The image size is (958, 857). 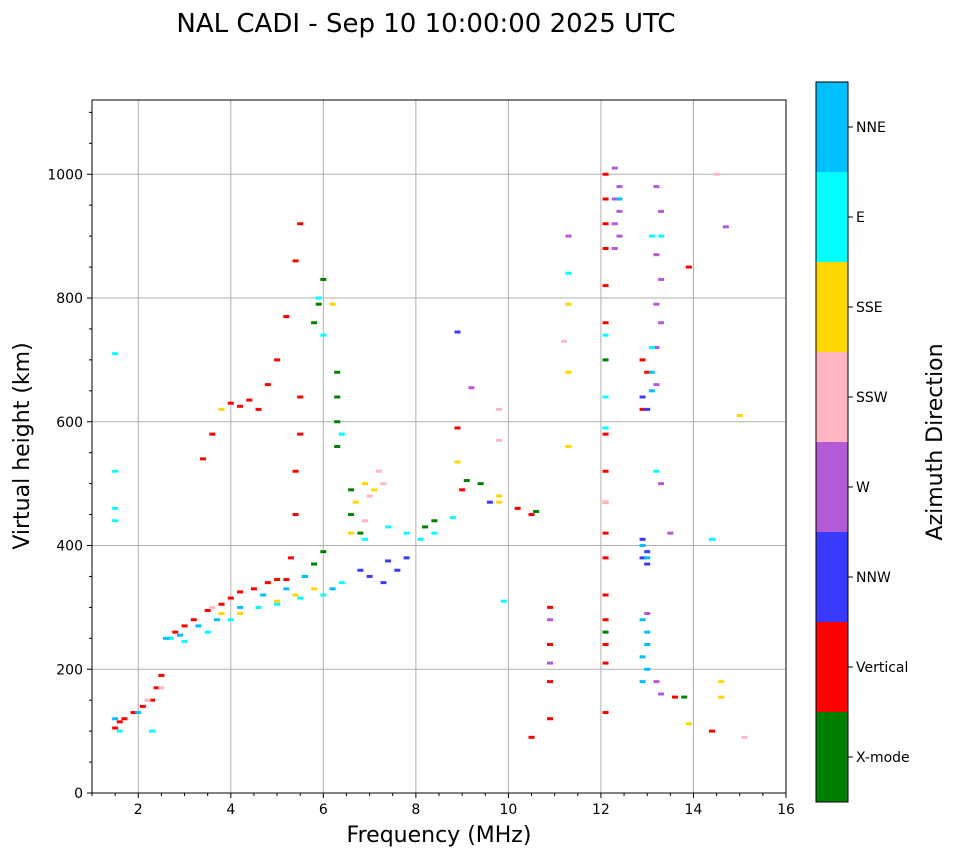 What do you see at coordinates (863, 488) in the screenshot?
I see `colorbar-tick-label: W` at bounding box center [863, 488].